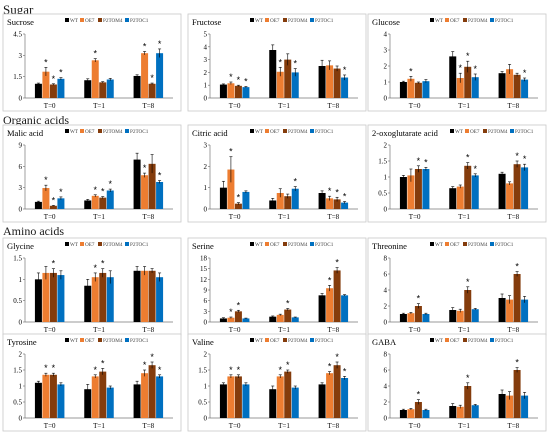  Describe the element at coordinates (386, 83) in the screenshot. I see `y-tick-label: 1` at that location.